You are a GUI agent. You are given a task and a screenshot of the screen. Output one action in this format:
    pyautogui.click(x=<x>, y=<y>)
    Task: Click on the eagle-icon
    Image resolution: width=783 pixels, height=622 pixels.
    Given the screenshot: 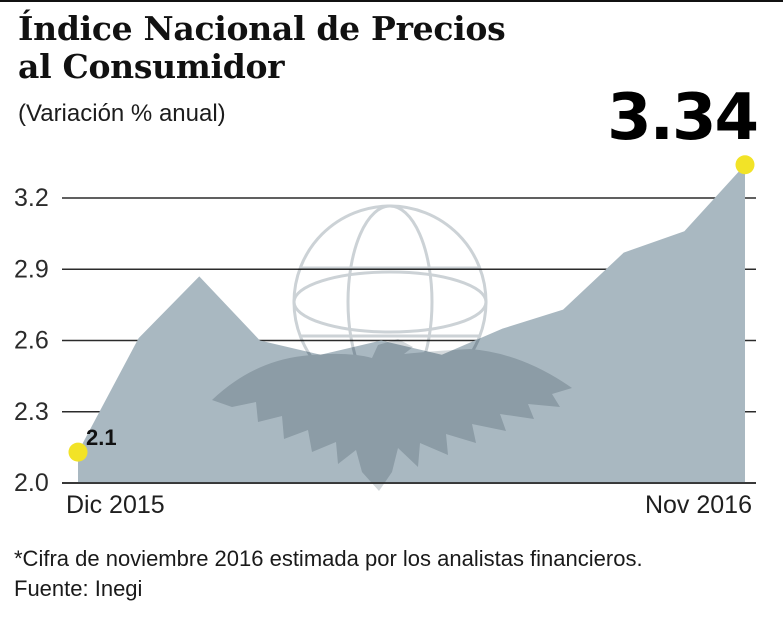 What is the action you would take?
    pyautogui.click(x=392, y=415)
    